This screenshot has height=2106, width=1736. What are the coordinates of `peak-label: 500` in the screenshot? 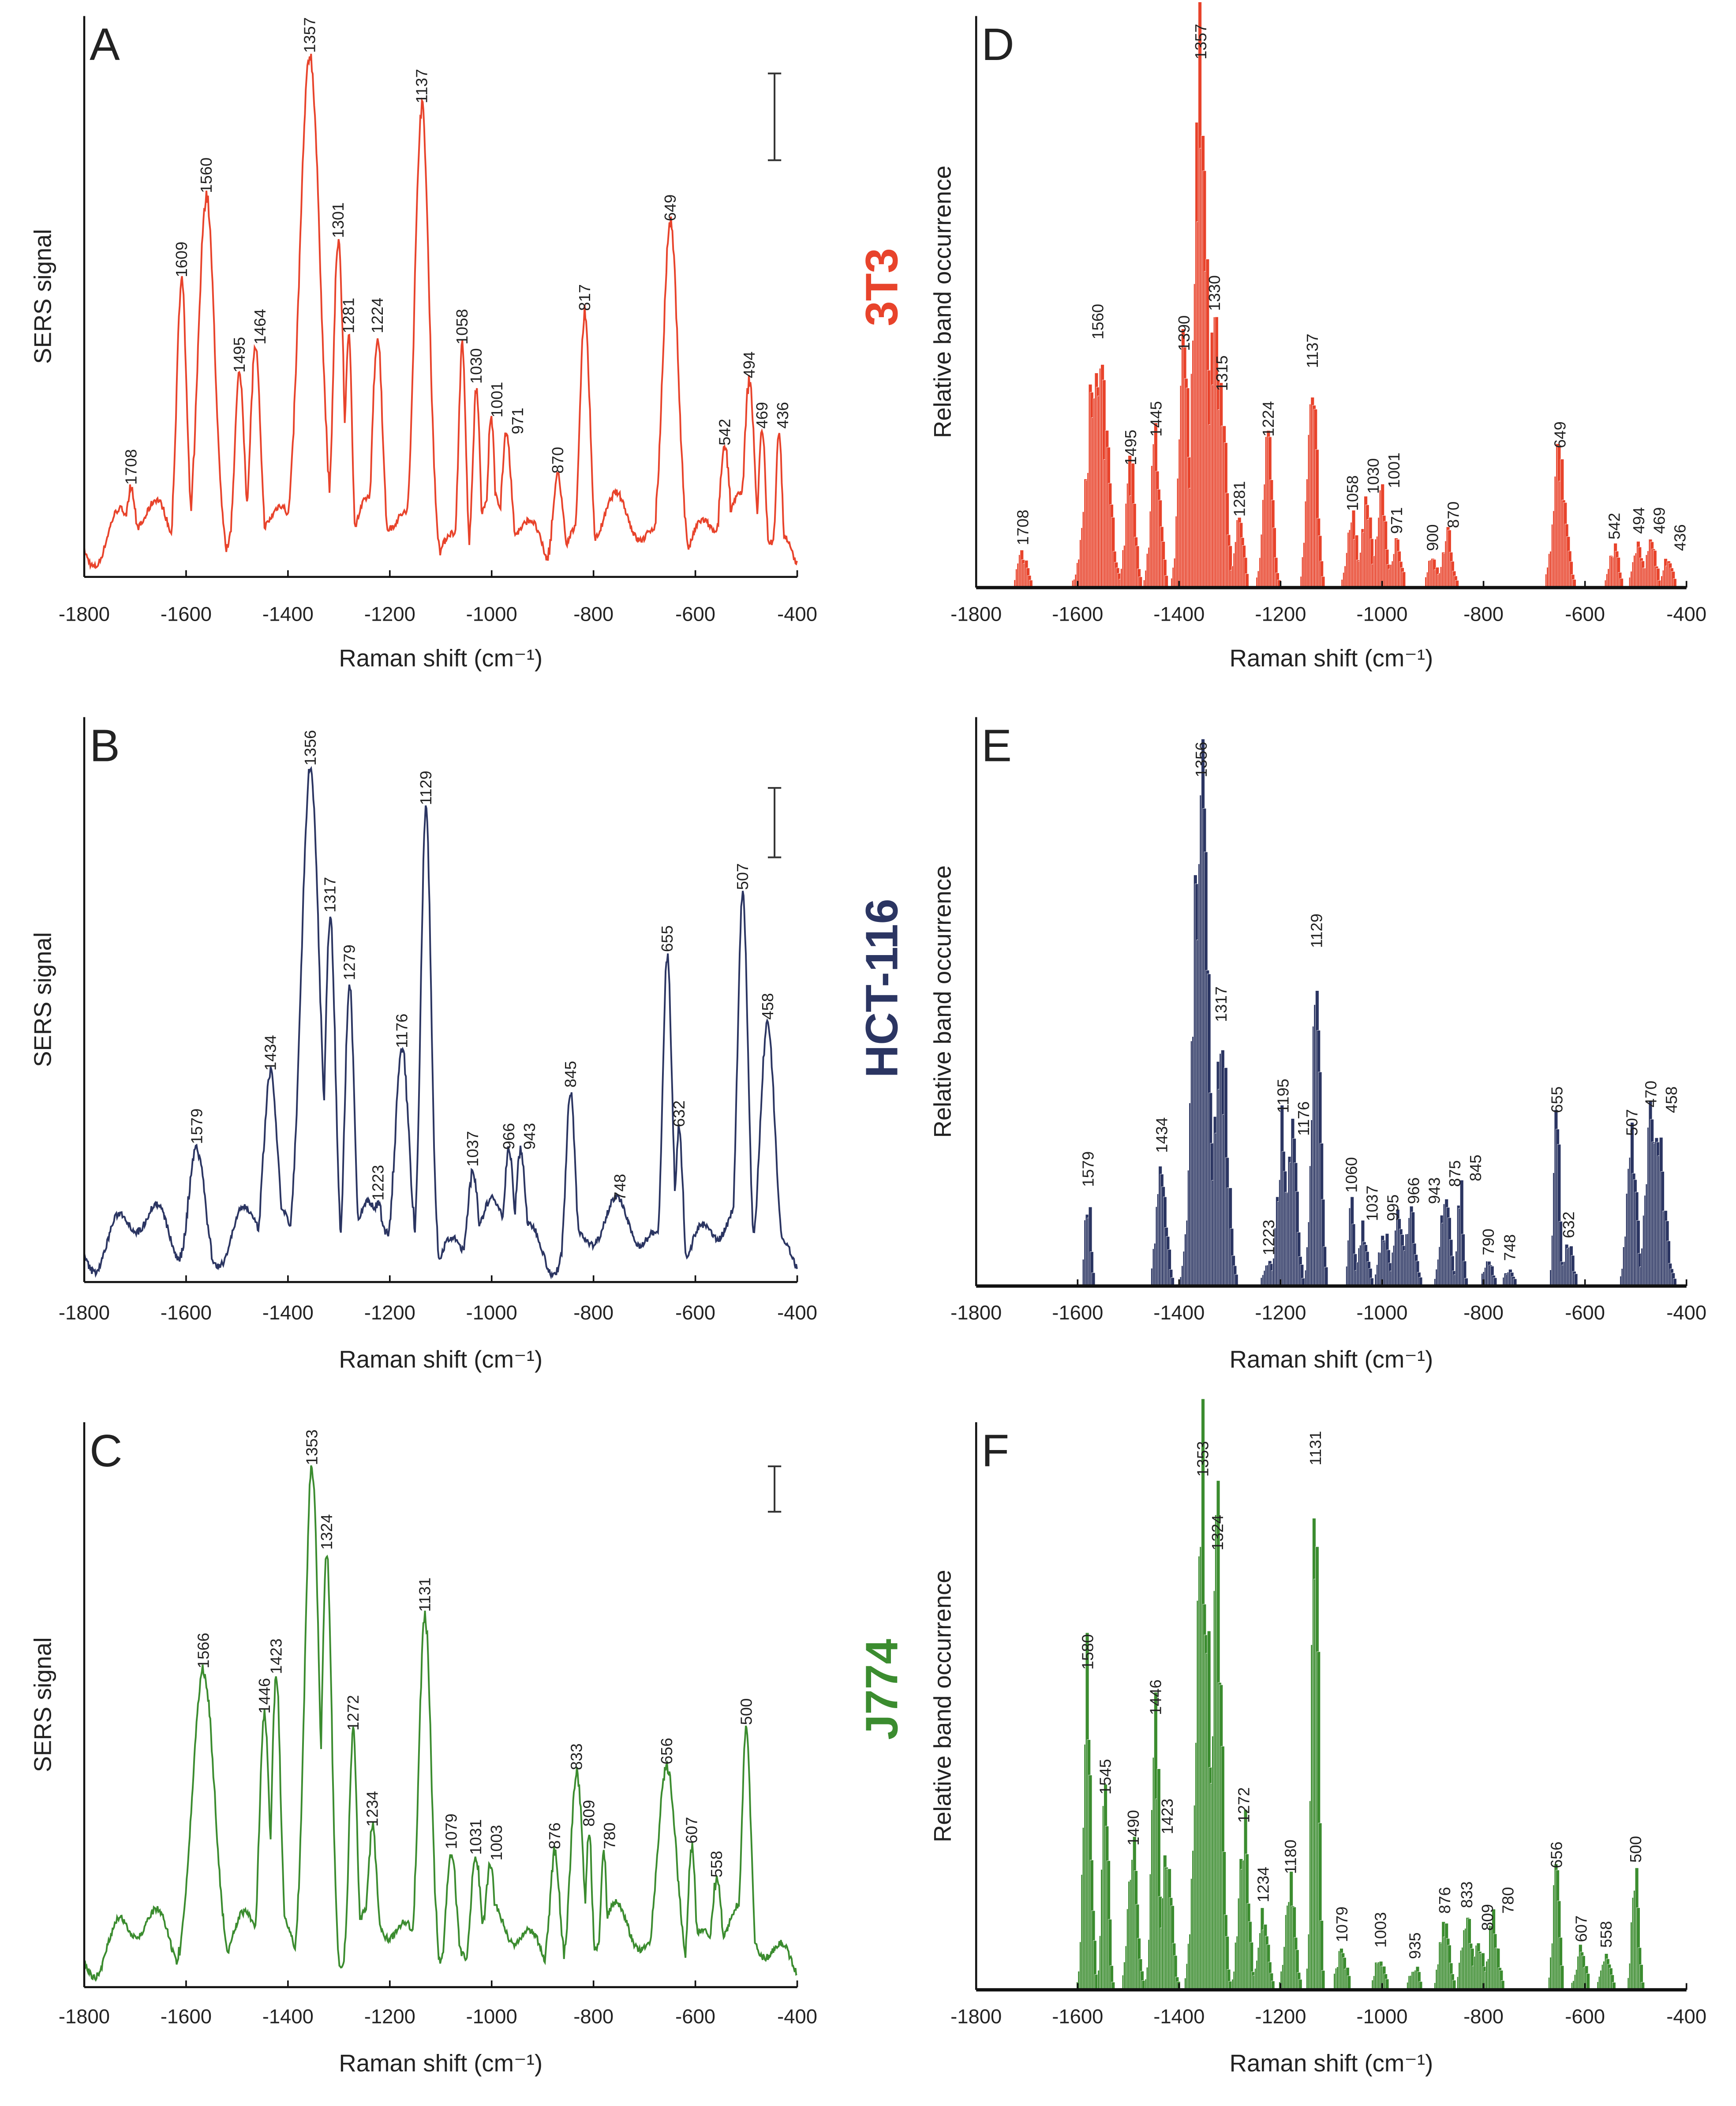 It's located at (1636, 1850).